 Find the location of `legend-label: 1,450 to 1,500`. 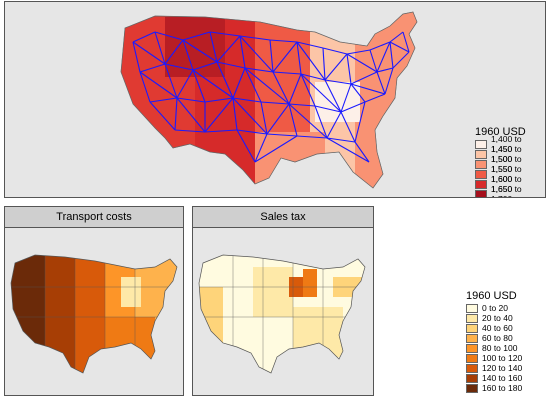

legend-label: 1,450 to 1,500 is located at coordinates (506, 154).